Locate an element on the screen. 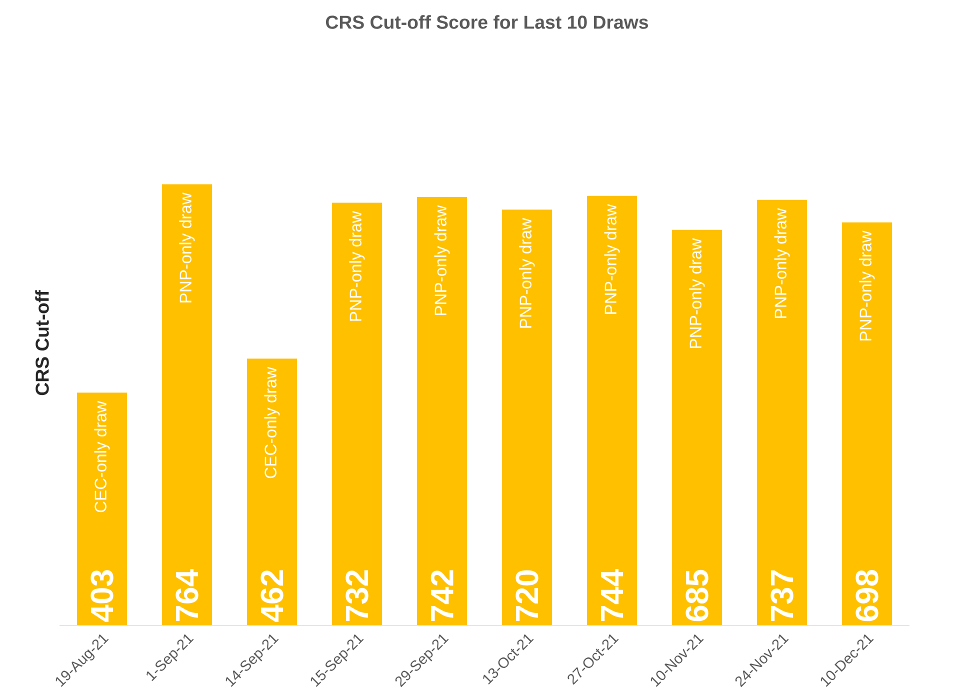 This screenshot has width=974, height=696. chart-title: CRS Cut-off Score for Last 10 Draws is located at coordinates (487, 22).